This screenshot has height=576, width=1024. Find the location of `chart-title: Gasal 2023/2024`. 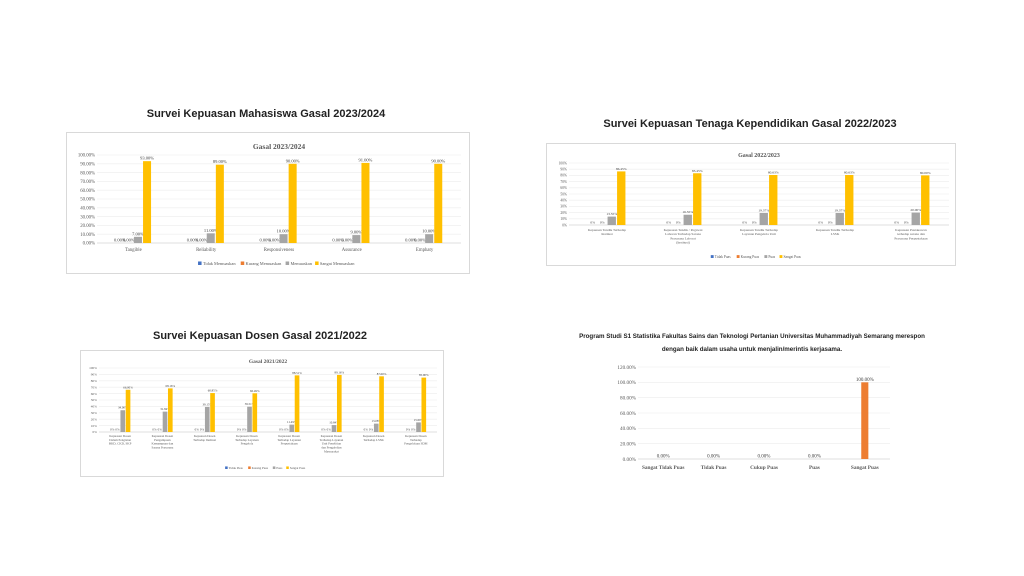

chart-title: Gasal 2023/2024 is located at coordinates (279, 146).